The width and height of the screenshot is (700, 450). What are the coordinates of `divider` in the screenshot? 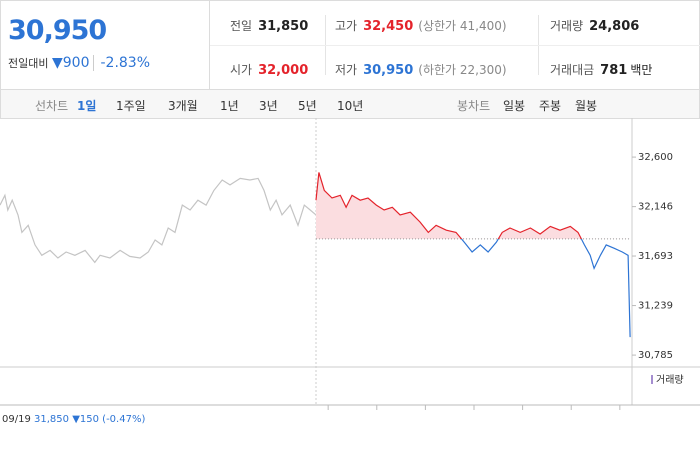 It's located at (455, 45).